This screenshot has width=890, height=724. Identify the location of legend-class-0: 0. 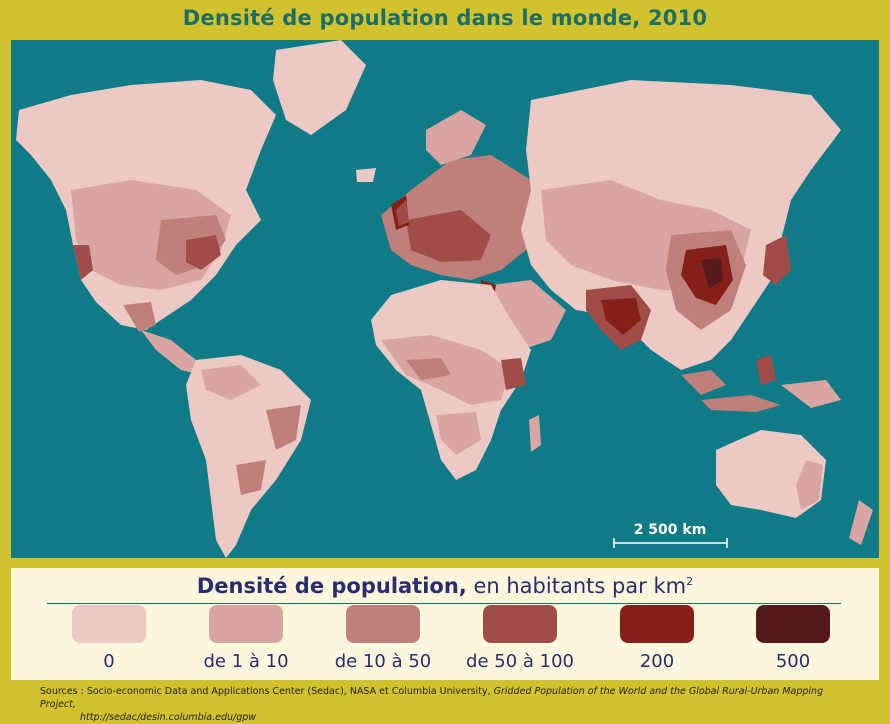
(109, 638).